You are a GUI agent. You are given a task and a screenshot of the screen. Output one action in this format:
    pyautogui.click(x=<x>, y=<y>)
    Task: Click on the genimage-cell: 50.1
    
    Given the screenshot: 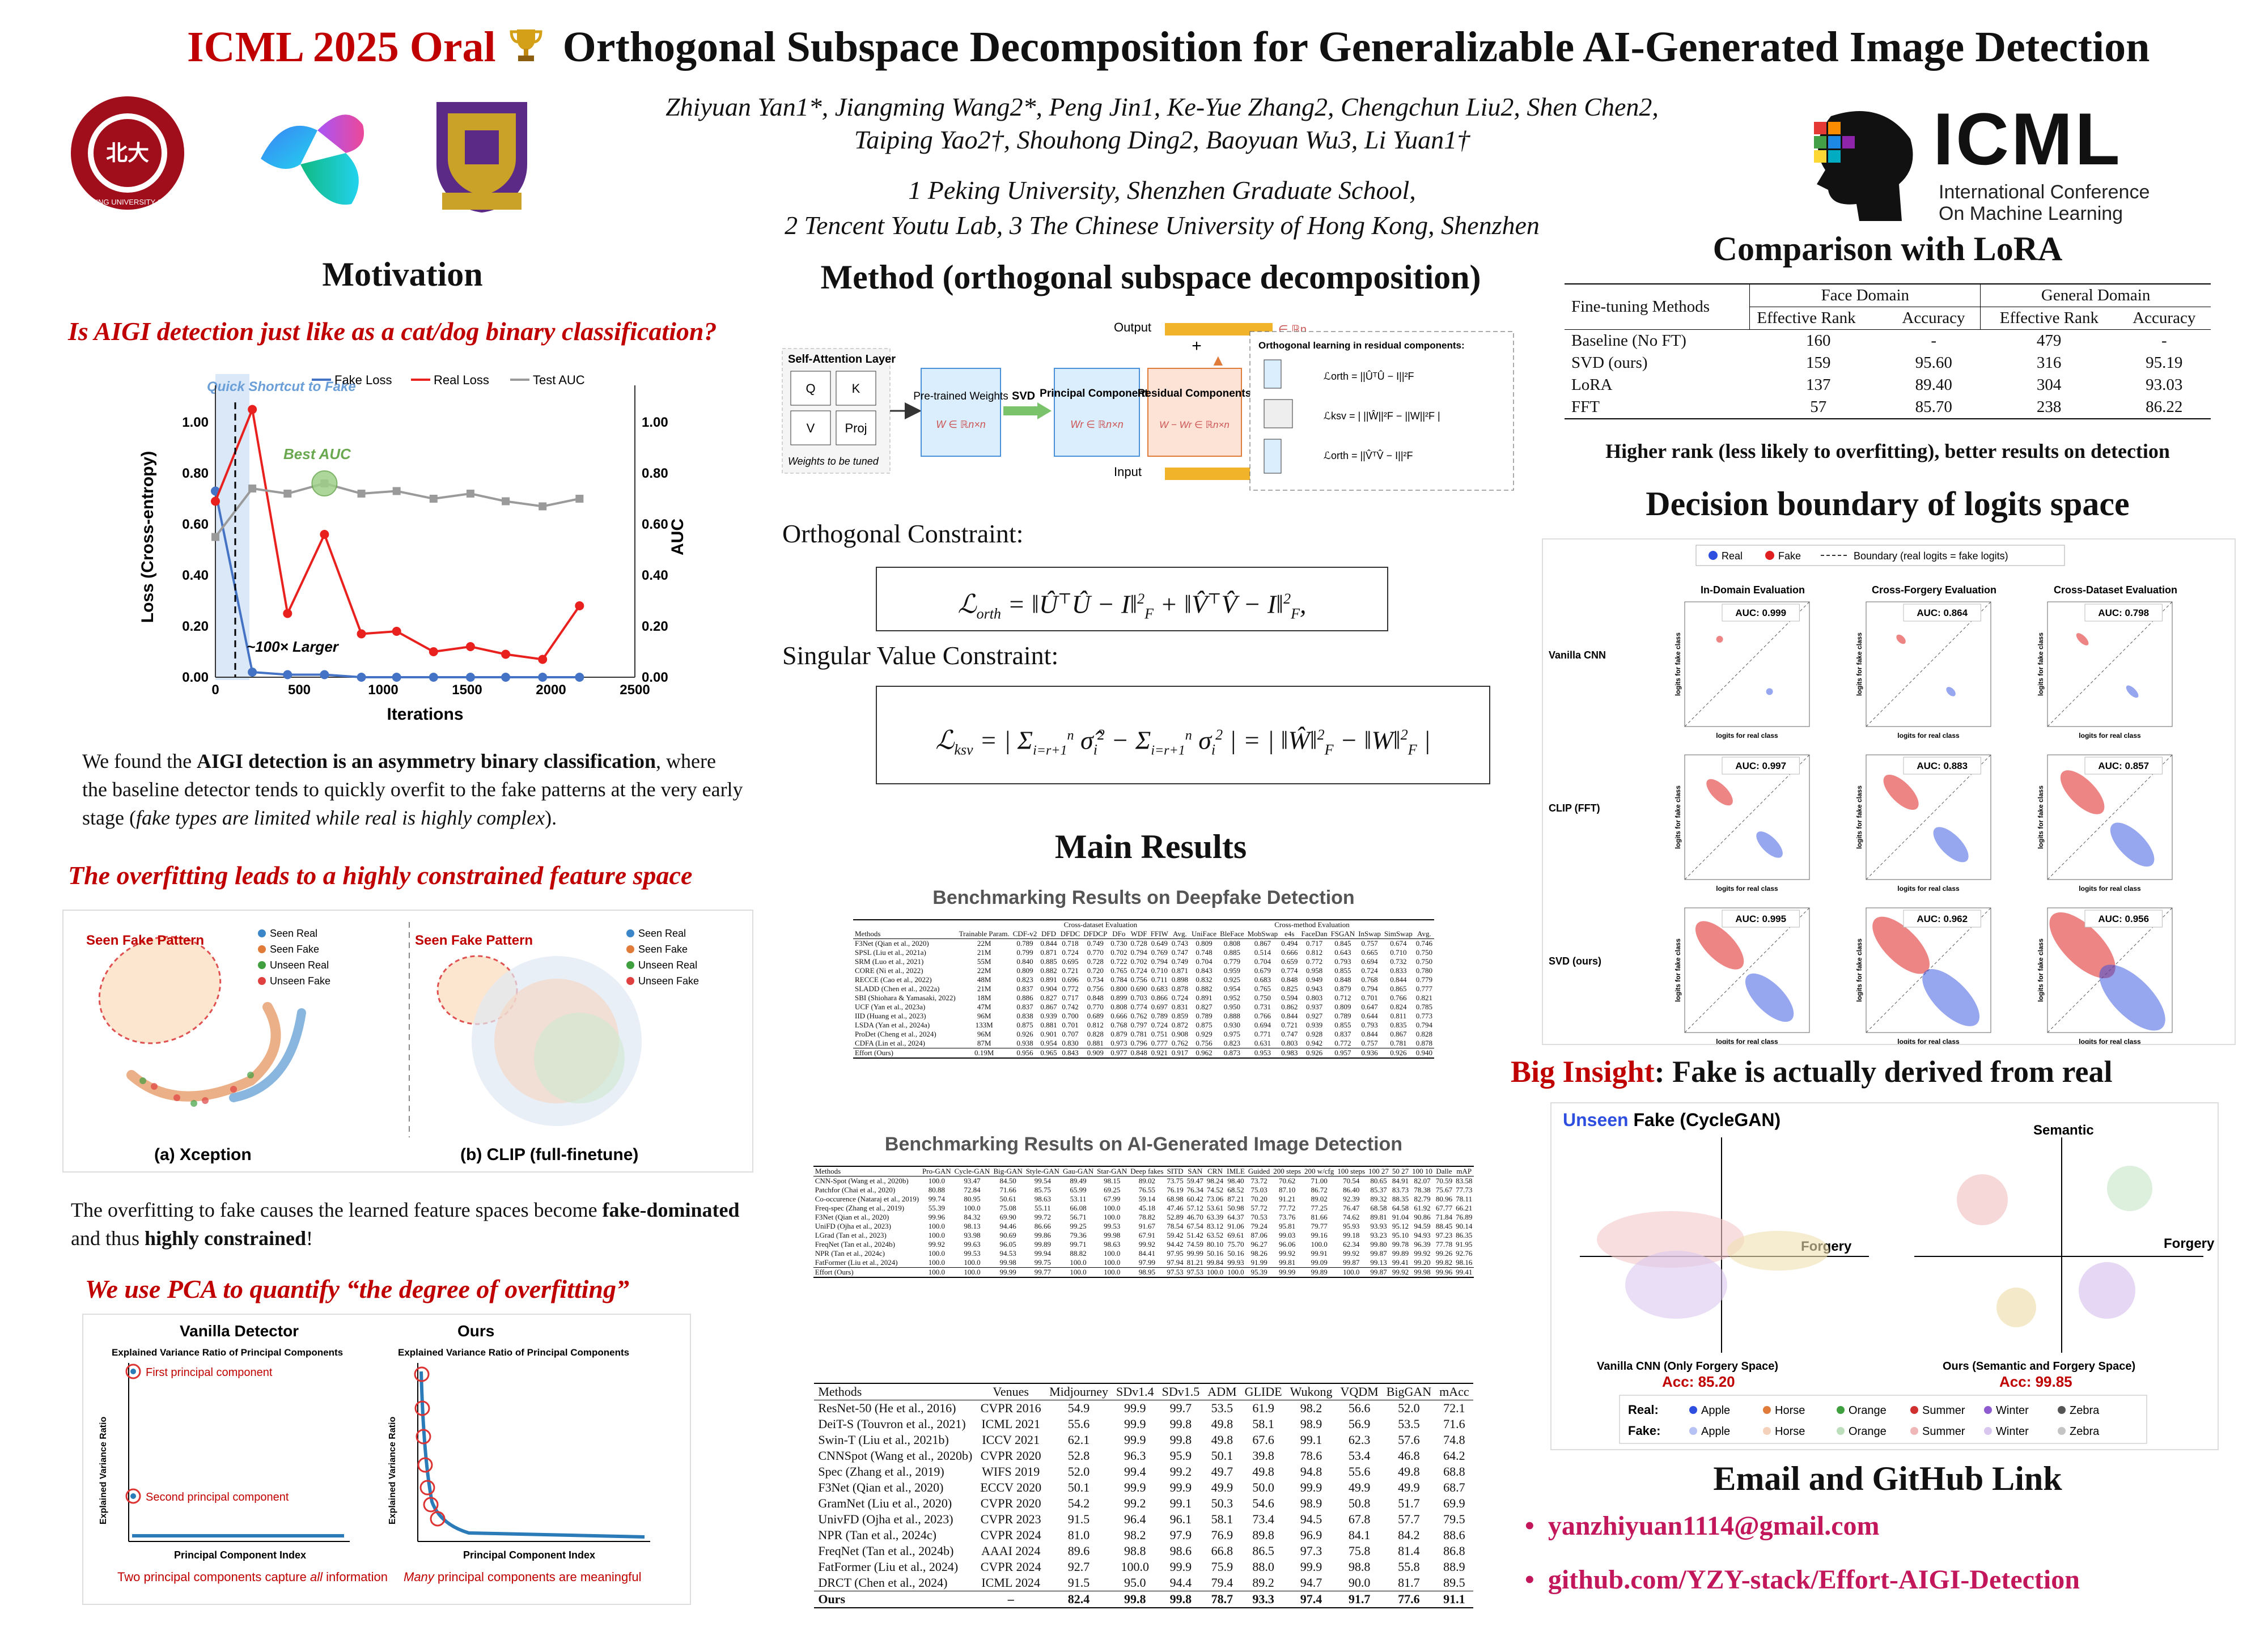 What is the action you would take?
    pyautogui.click(x=1222, y=1456)
    